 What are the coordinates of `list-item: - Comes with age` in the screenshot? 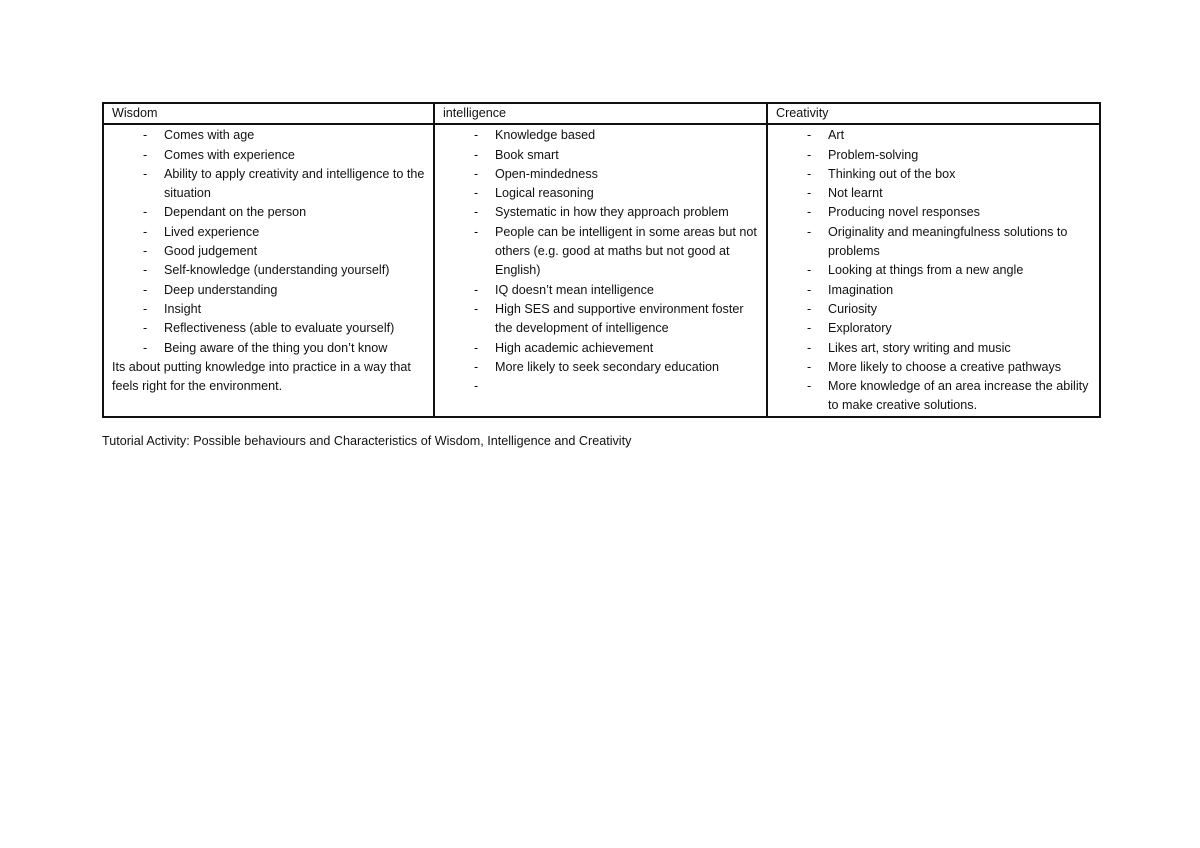 It's located at (269, 135).